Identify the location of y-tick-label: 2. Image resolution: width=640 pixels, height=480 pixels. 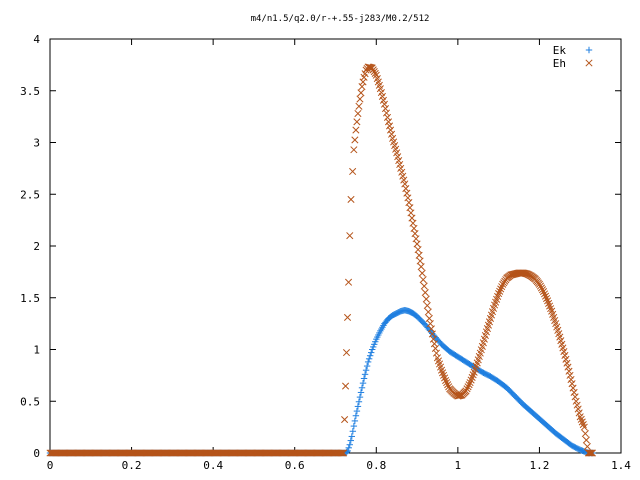
(36, 246).